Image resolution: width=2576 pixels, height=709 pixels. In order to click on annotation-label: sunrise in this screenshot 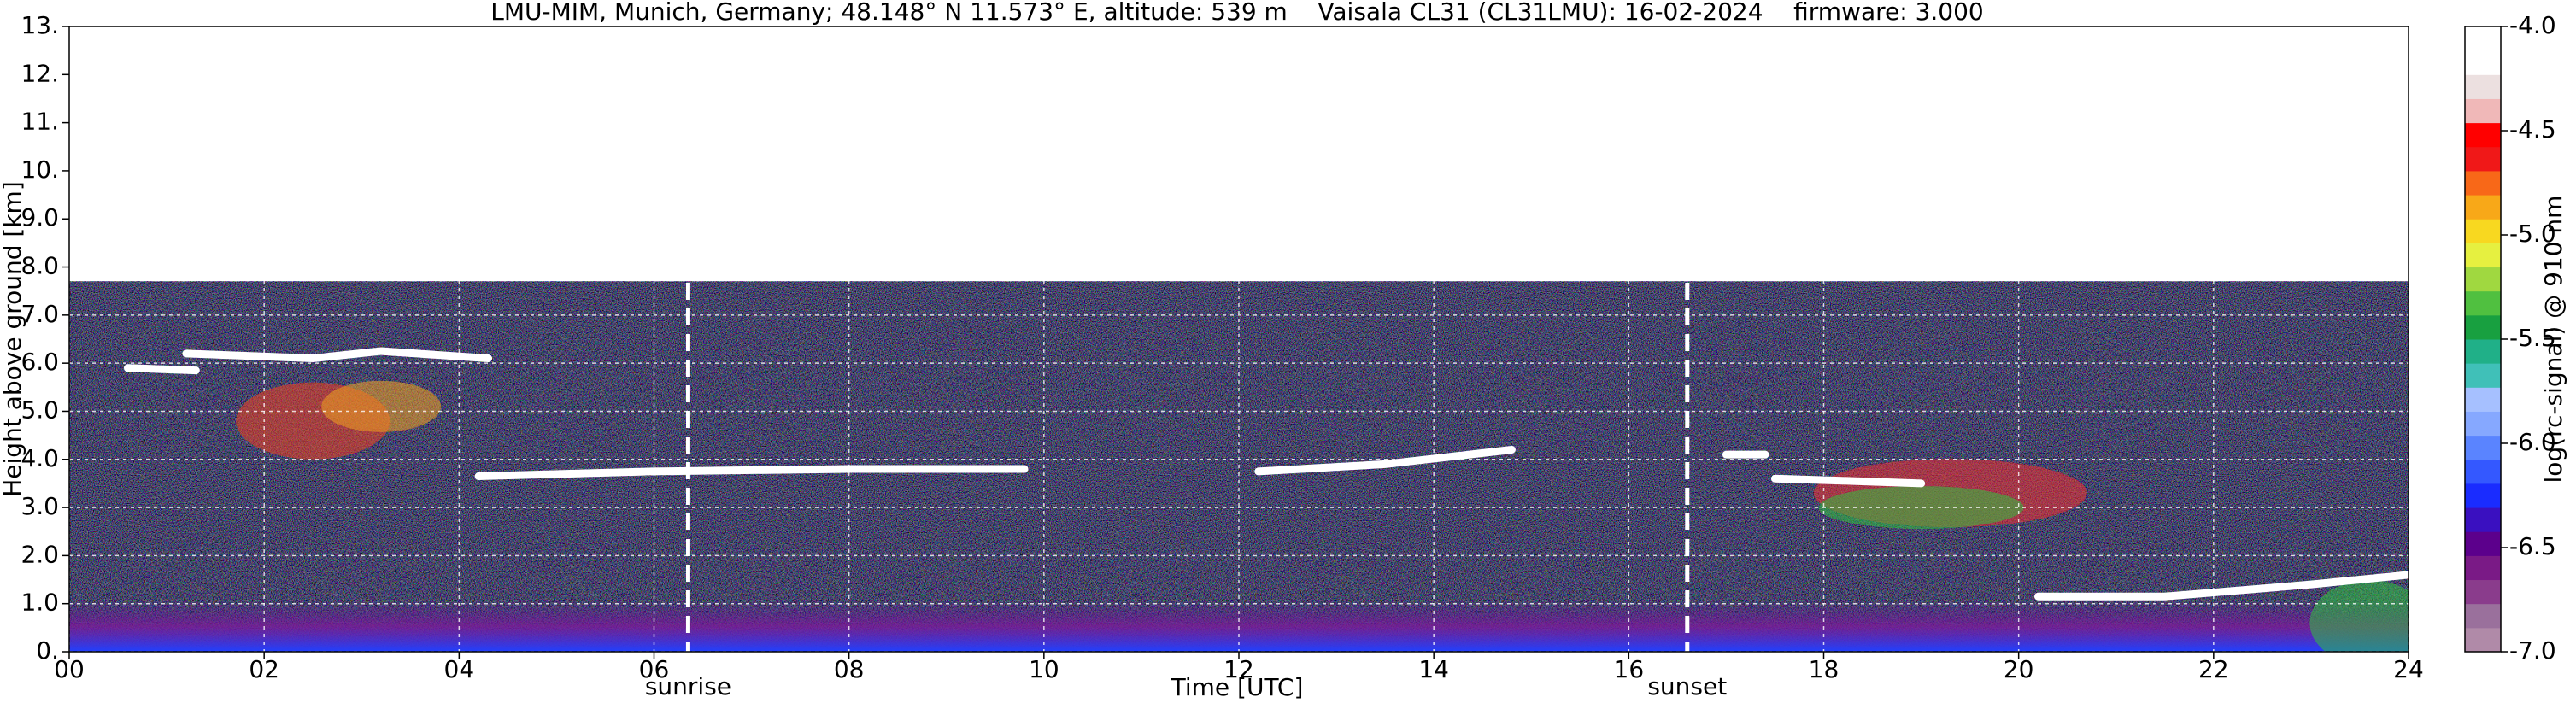, I will do `click(688, 686)`.